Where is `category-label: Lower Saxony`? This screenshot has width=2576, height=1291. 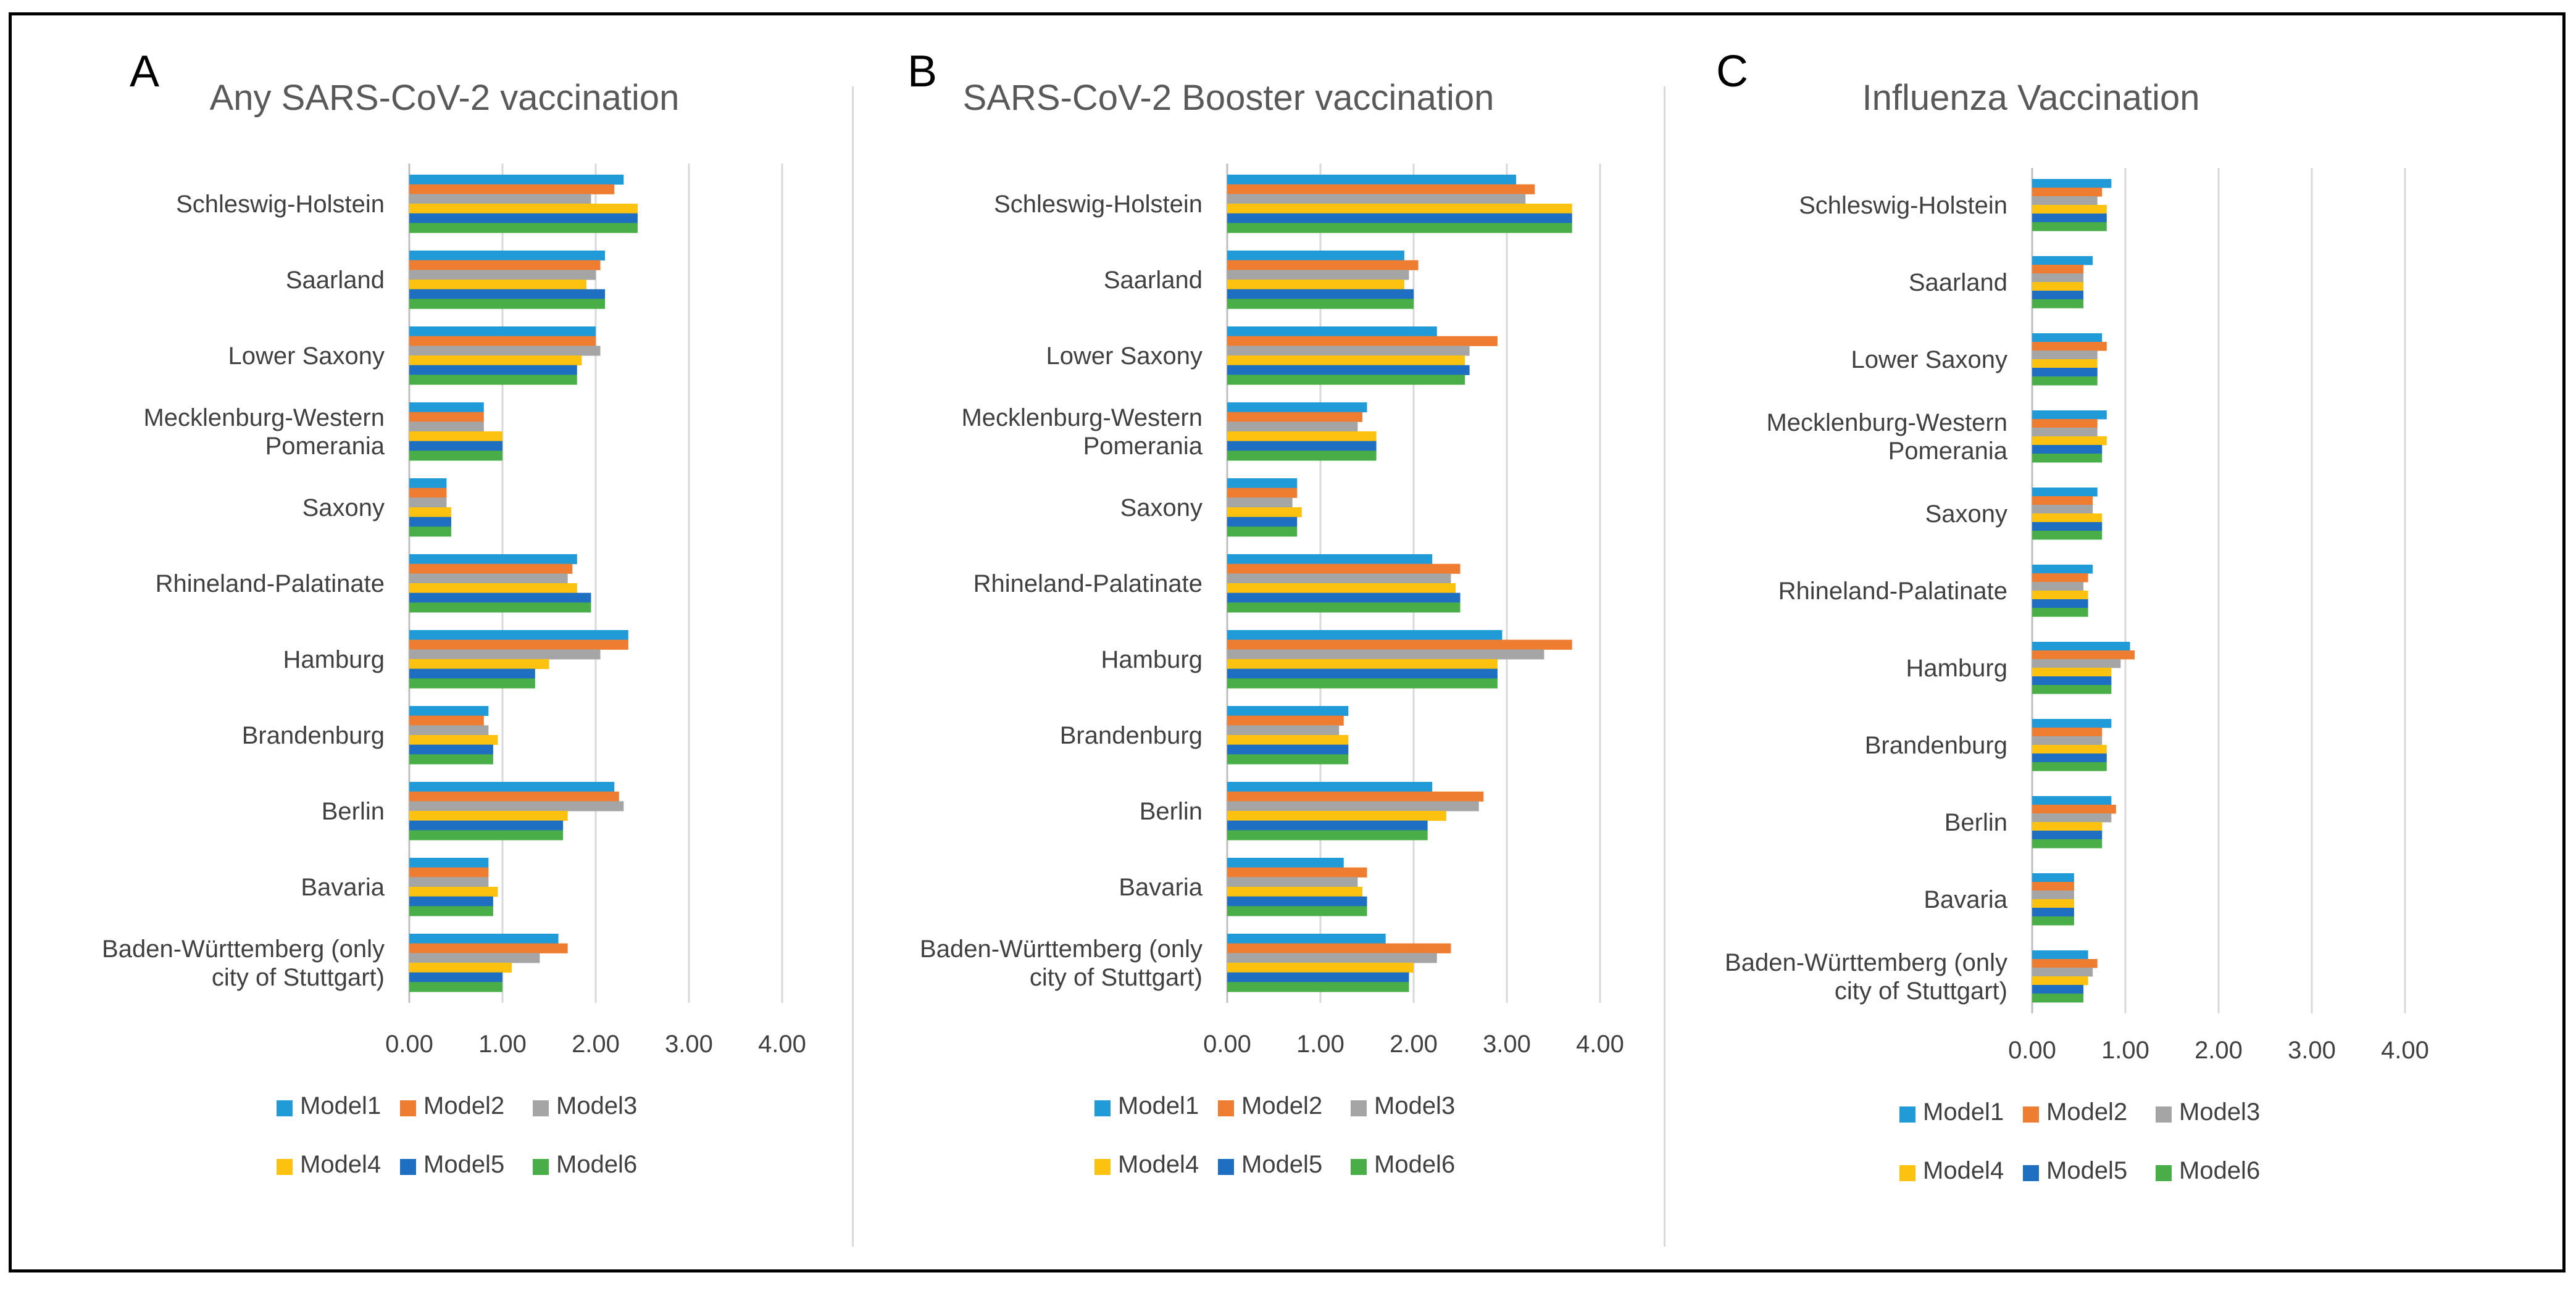
category-label: Lower Saxony is located at coordinates (1929, 359).